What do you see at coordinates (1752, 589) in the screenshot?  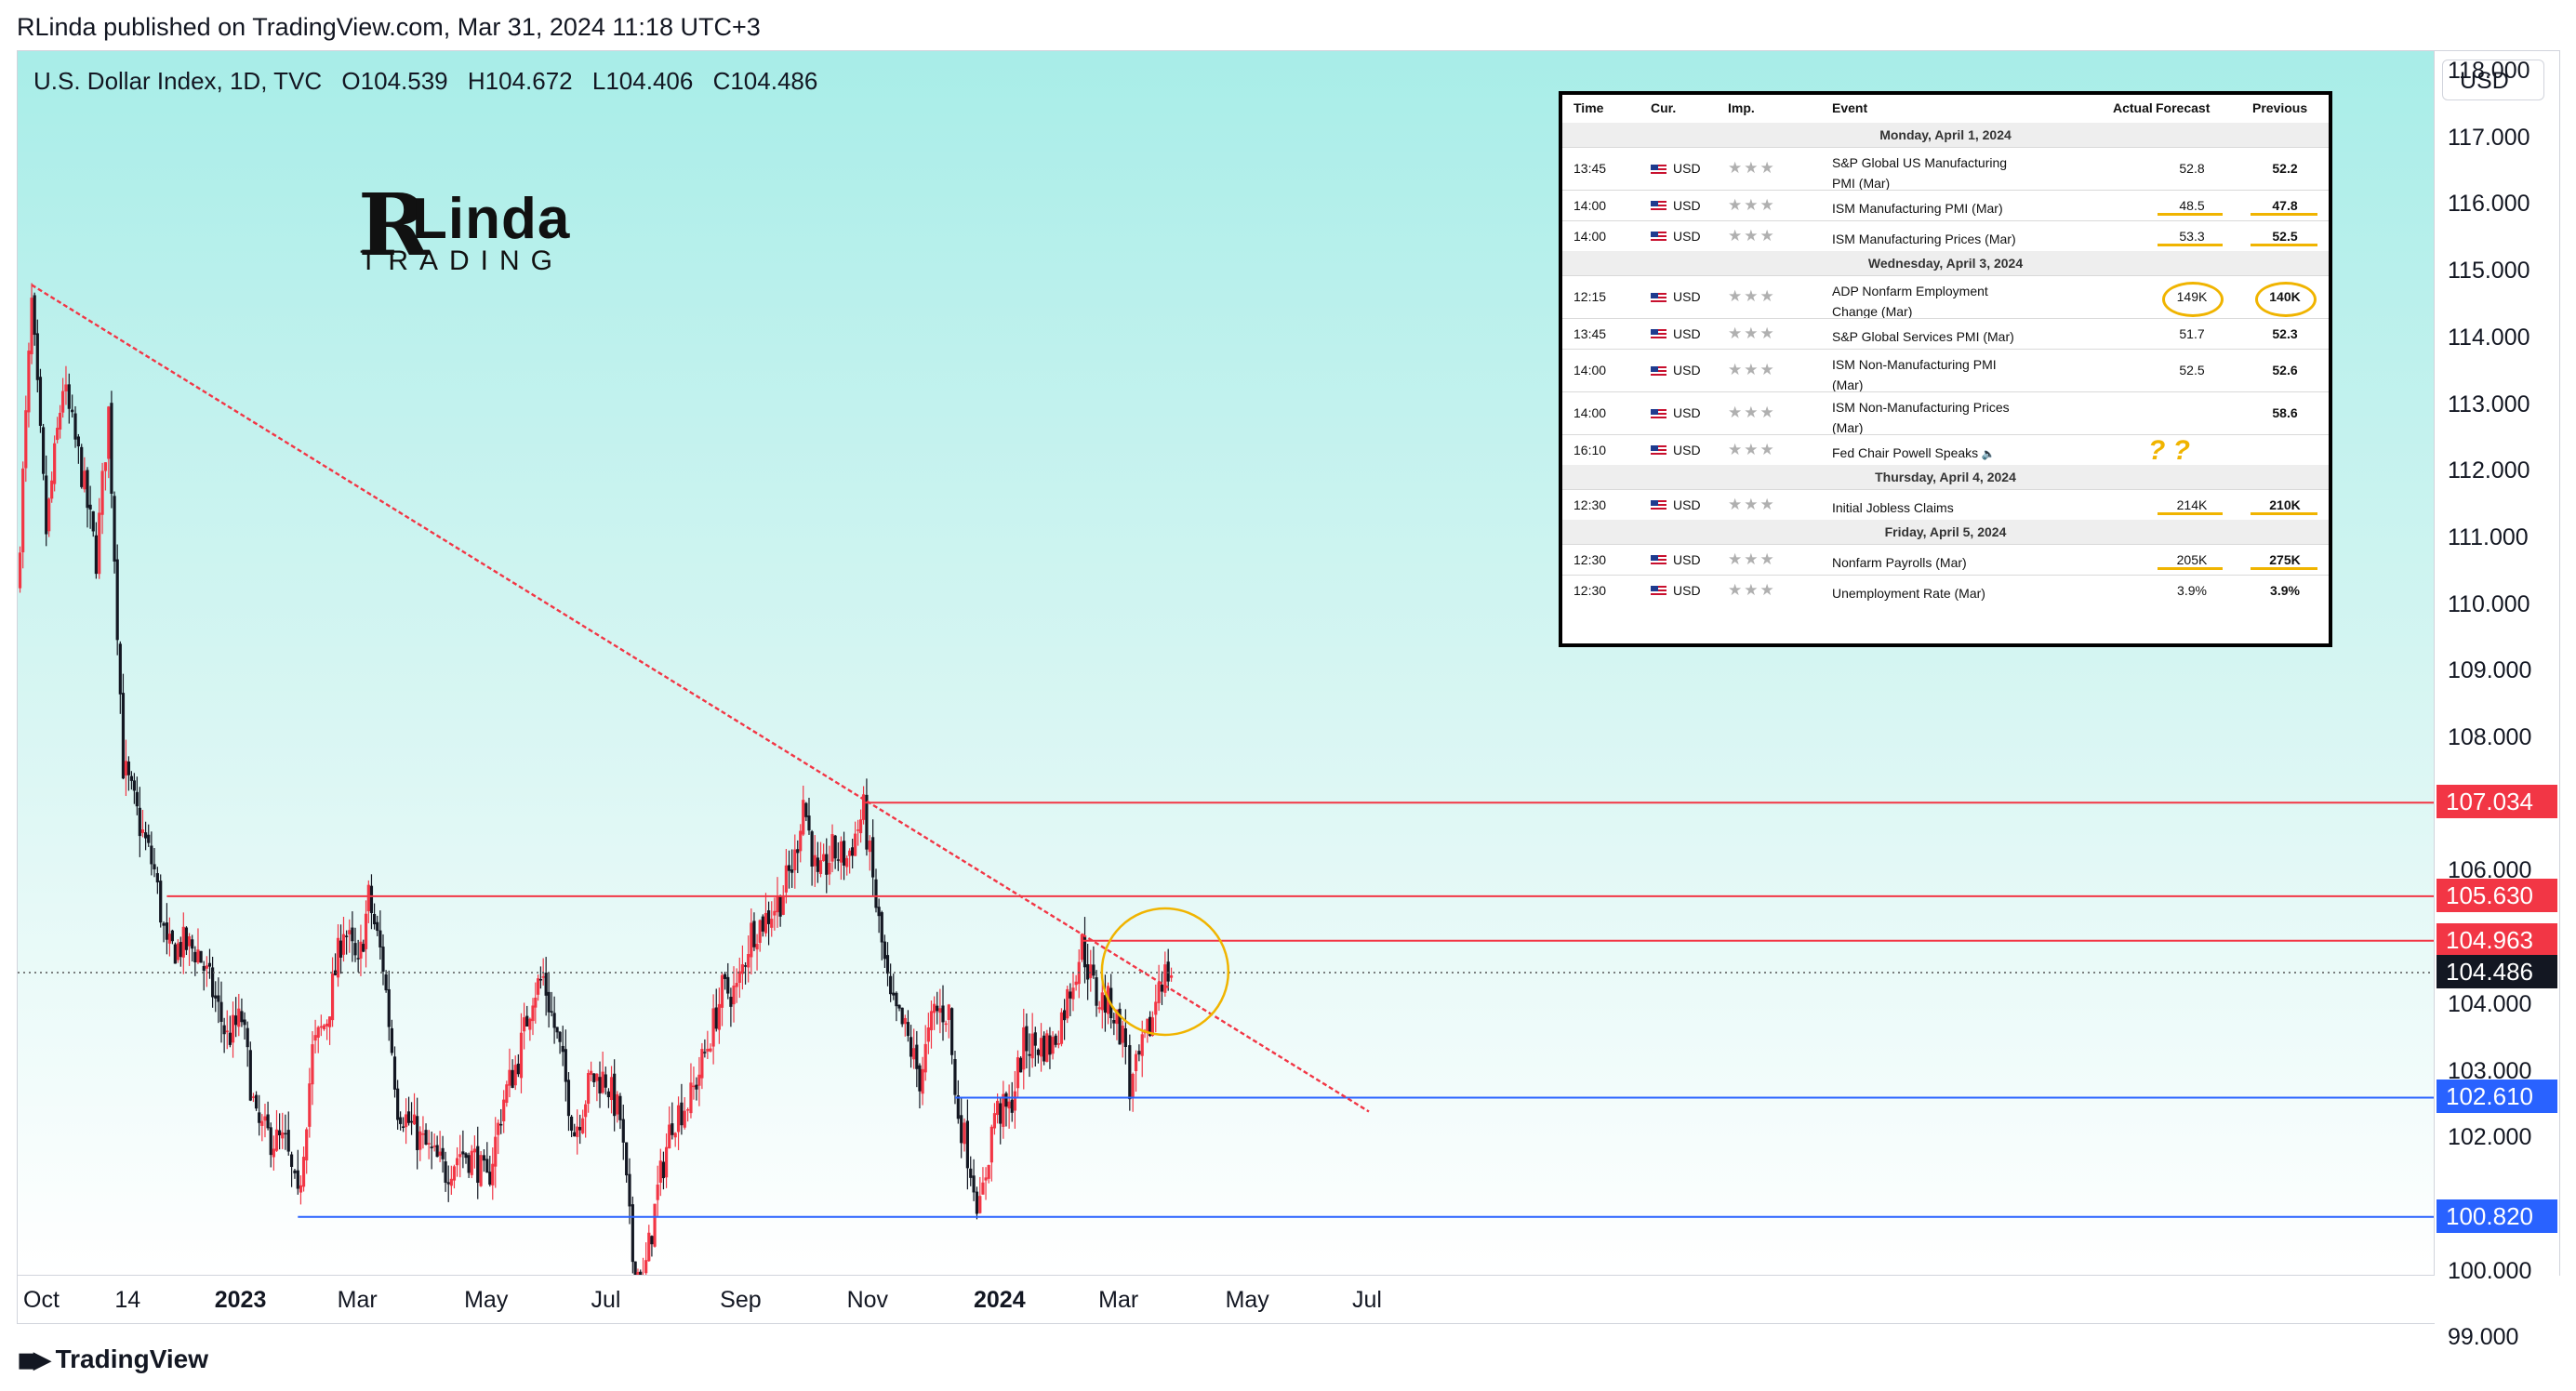 I see `importance-stars-icon: ★★★` at bounding box center [1752, 589].